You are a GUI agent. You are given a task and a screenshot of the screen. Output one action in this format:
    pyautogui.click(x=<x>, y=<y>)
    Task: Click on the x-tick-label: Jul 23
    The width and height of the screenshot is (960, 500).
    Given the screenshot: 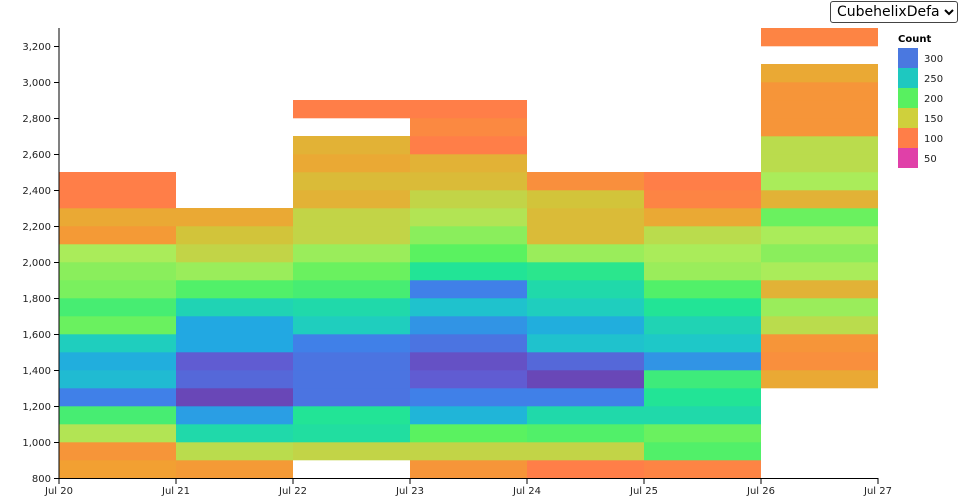 What is the action you would take?
    pyautogui.click(x=409, y=491)
    